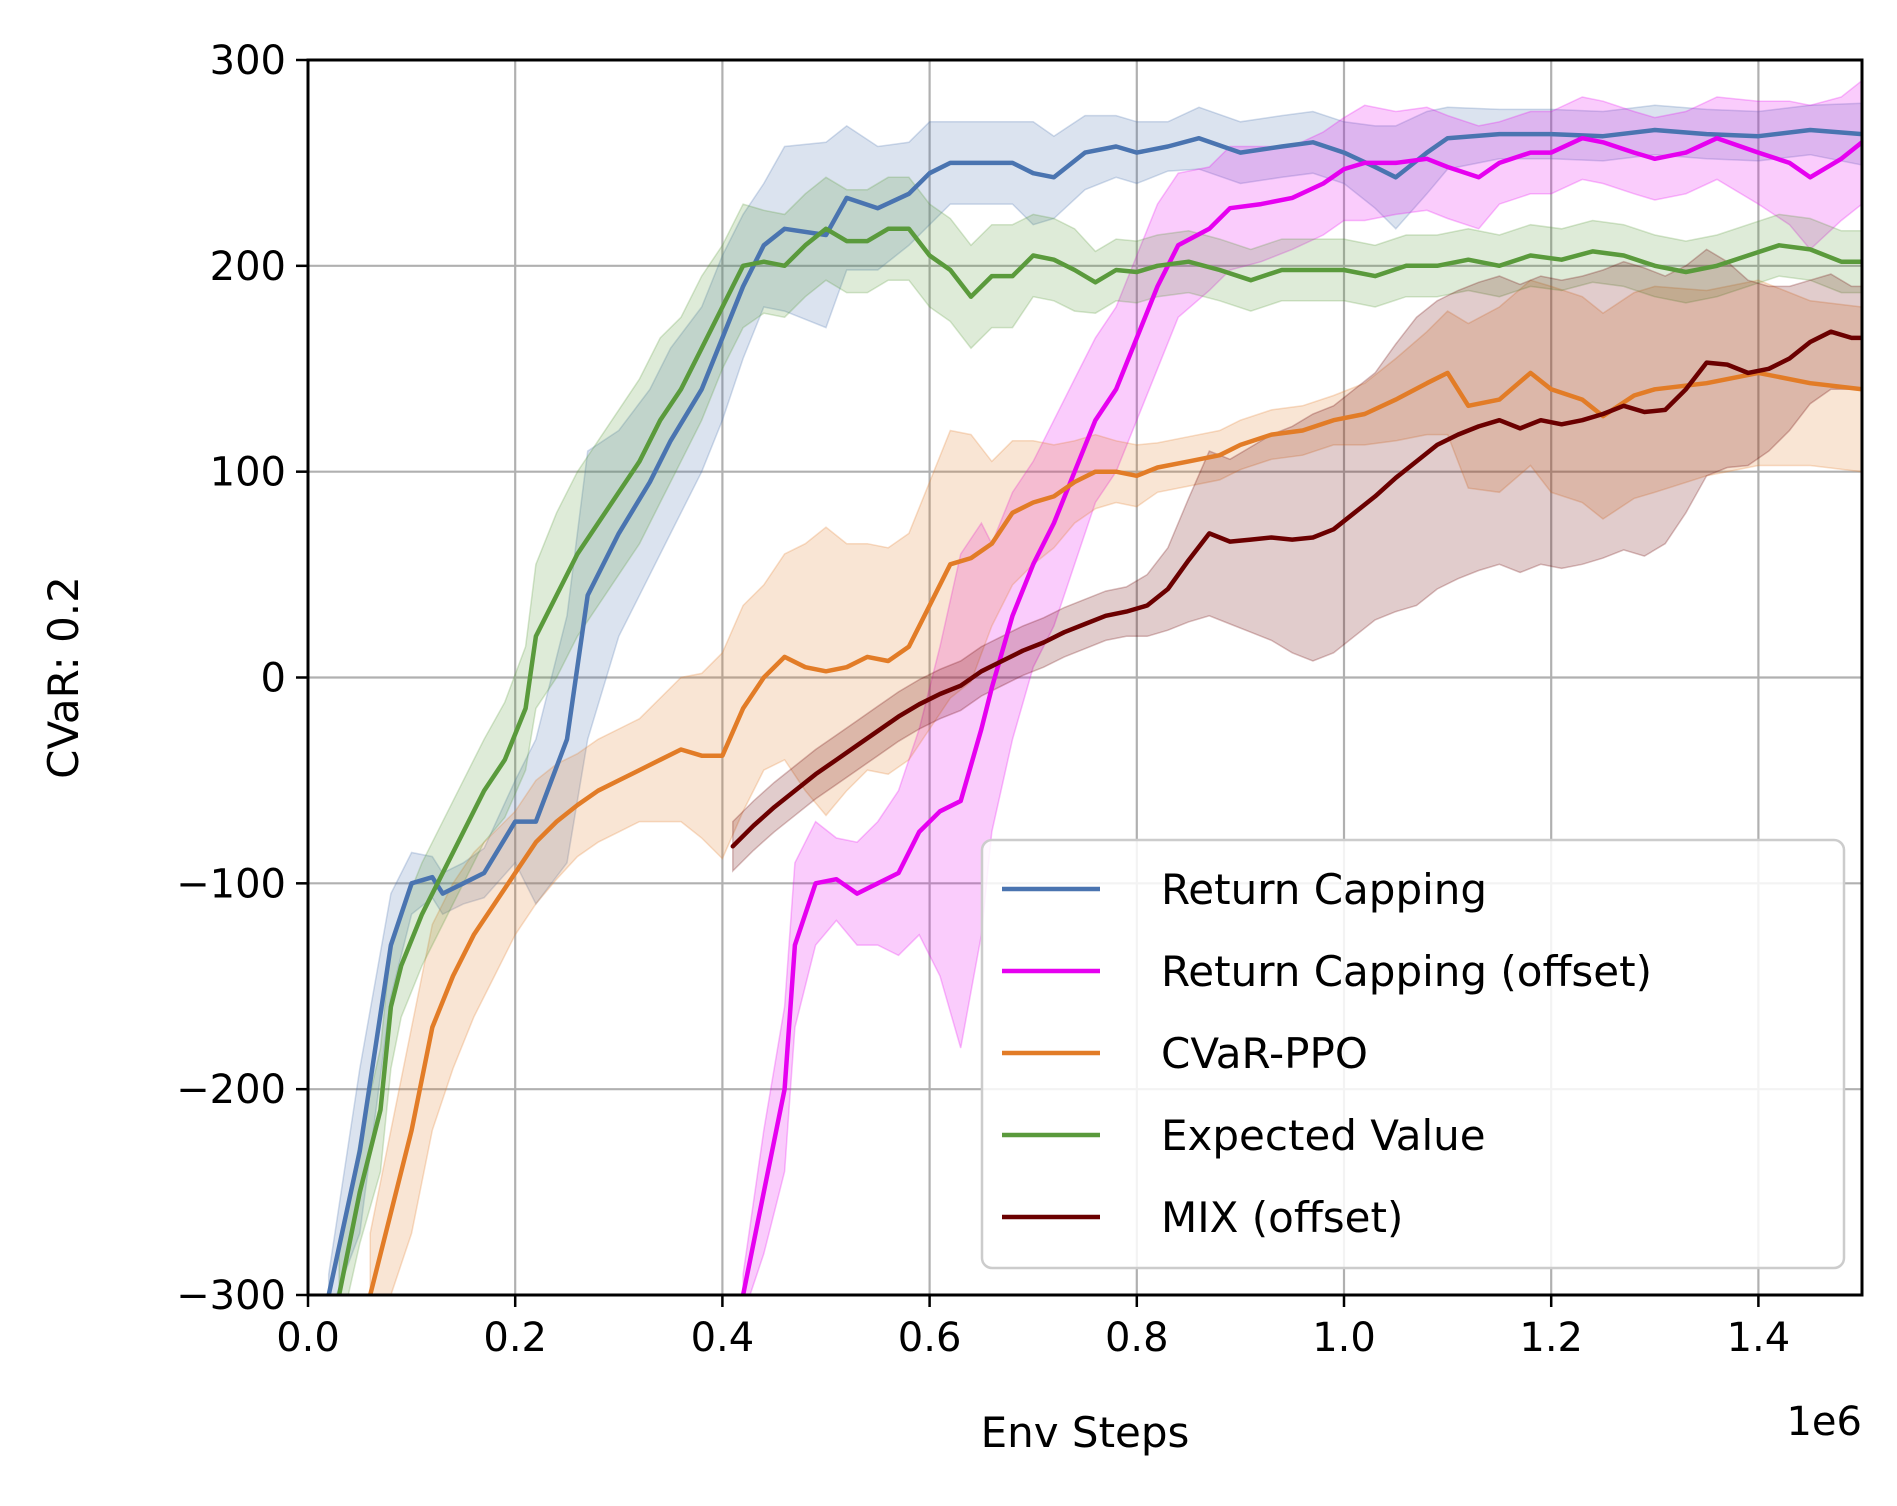 Image resolution: width=1897 pixels, height=1506 pixels. Describe the element at coordinates (248, 267) in the screenshot. I see `y-tick-label: 200` at that location.